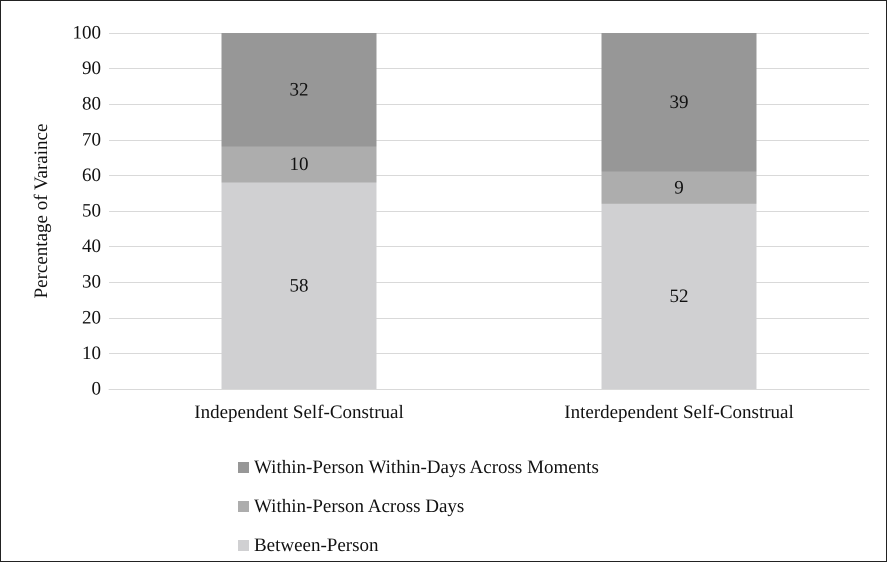 The height and width of the screenshot is (562, 887). What do you see at coordinates (679, 296) in the screenshot?
I see `data-label: 52` at bounding box center [679, 296].